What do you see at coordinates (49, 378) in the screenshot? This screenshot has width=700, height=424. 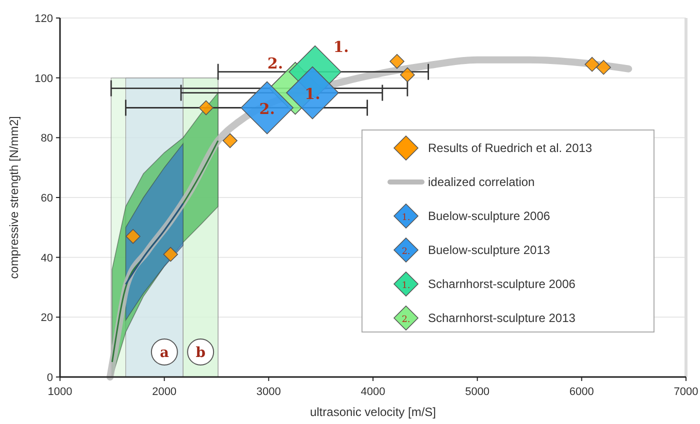 I see `y-tick-label: 0` at bounding box center [49, 378].